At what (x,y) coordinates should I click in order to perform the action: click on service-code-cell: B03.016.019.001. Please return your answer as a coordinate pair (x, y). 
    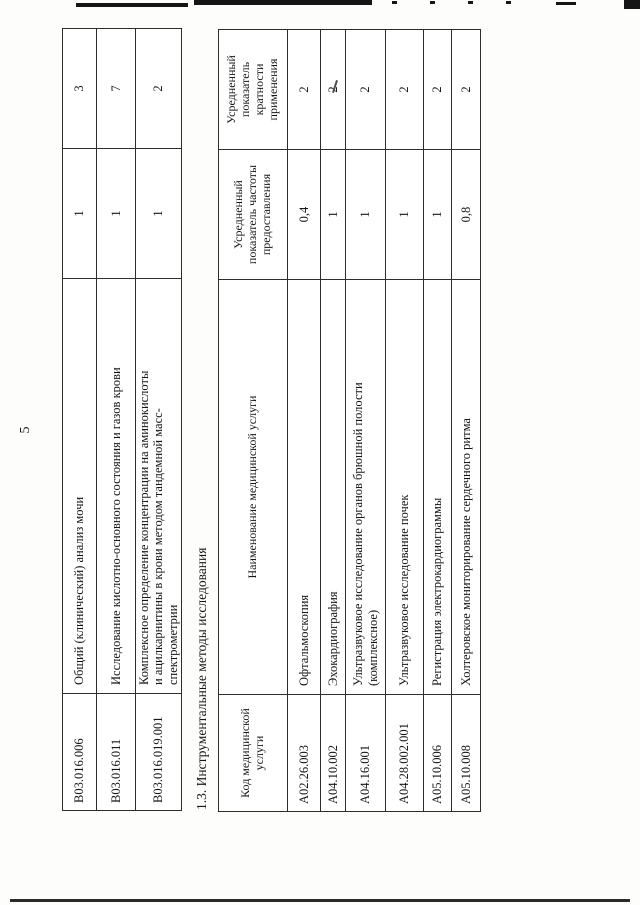
    Looking at the image, I should click on (158, 752).